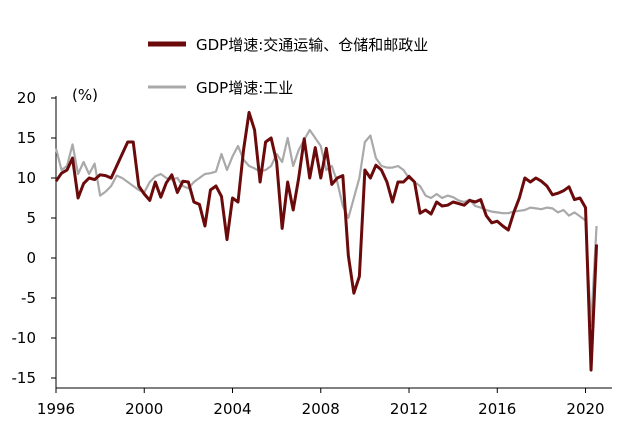 The height and width of the screenshot is (437, 623). I want to click on y-tick-label: 15, so click(26, 138).